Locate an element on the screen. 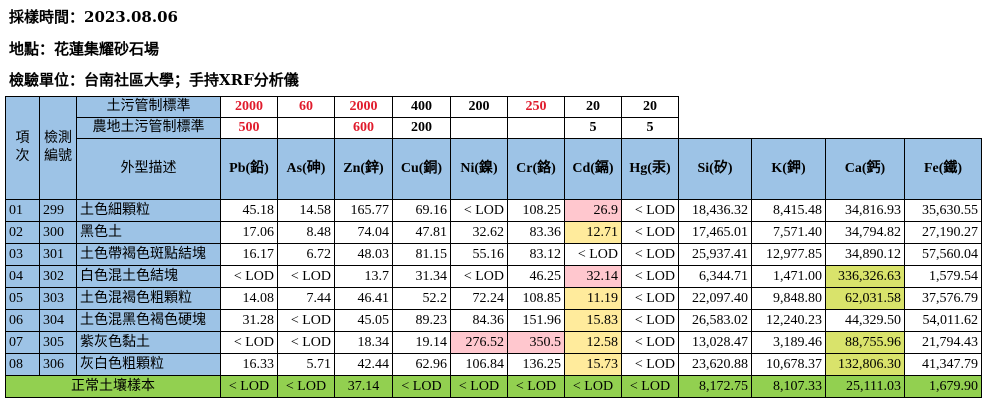  value-cell: 14.58 is located at coordinates (306, 210).